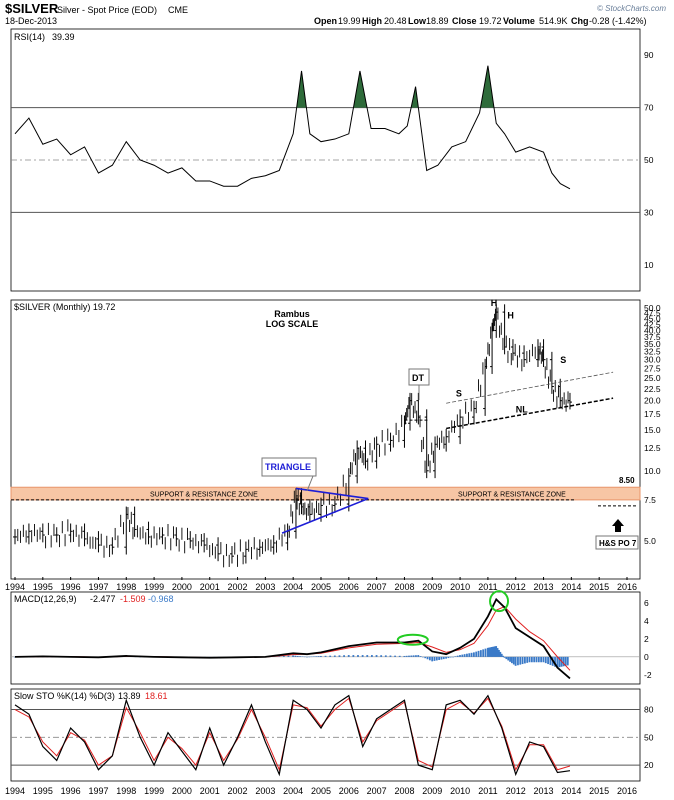 This screenshot has width=674, height=800. Describe the element at coordinates (512, 495) in the screenshot. I see `support-zone-label-right: SUPPORT & RESISTANCE ZONE` at that location.